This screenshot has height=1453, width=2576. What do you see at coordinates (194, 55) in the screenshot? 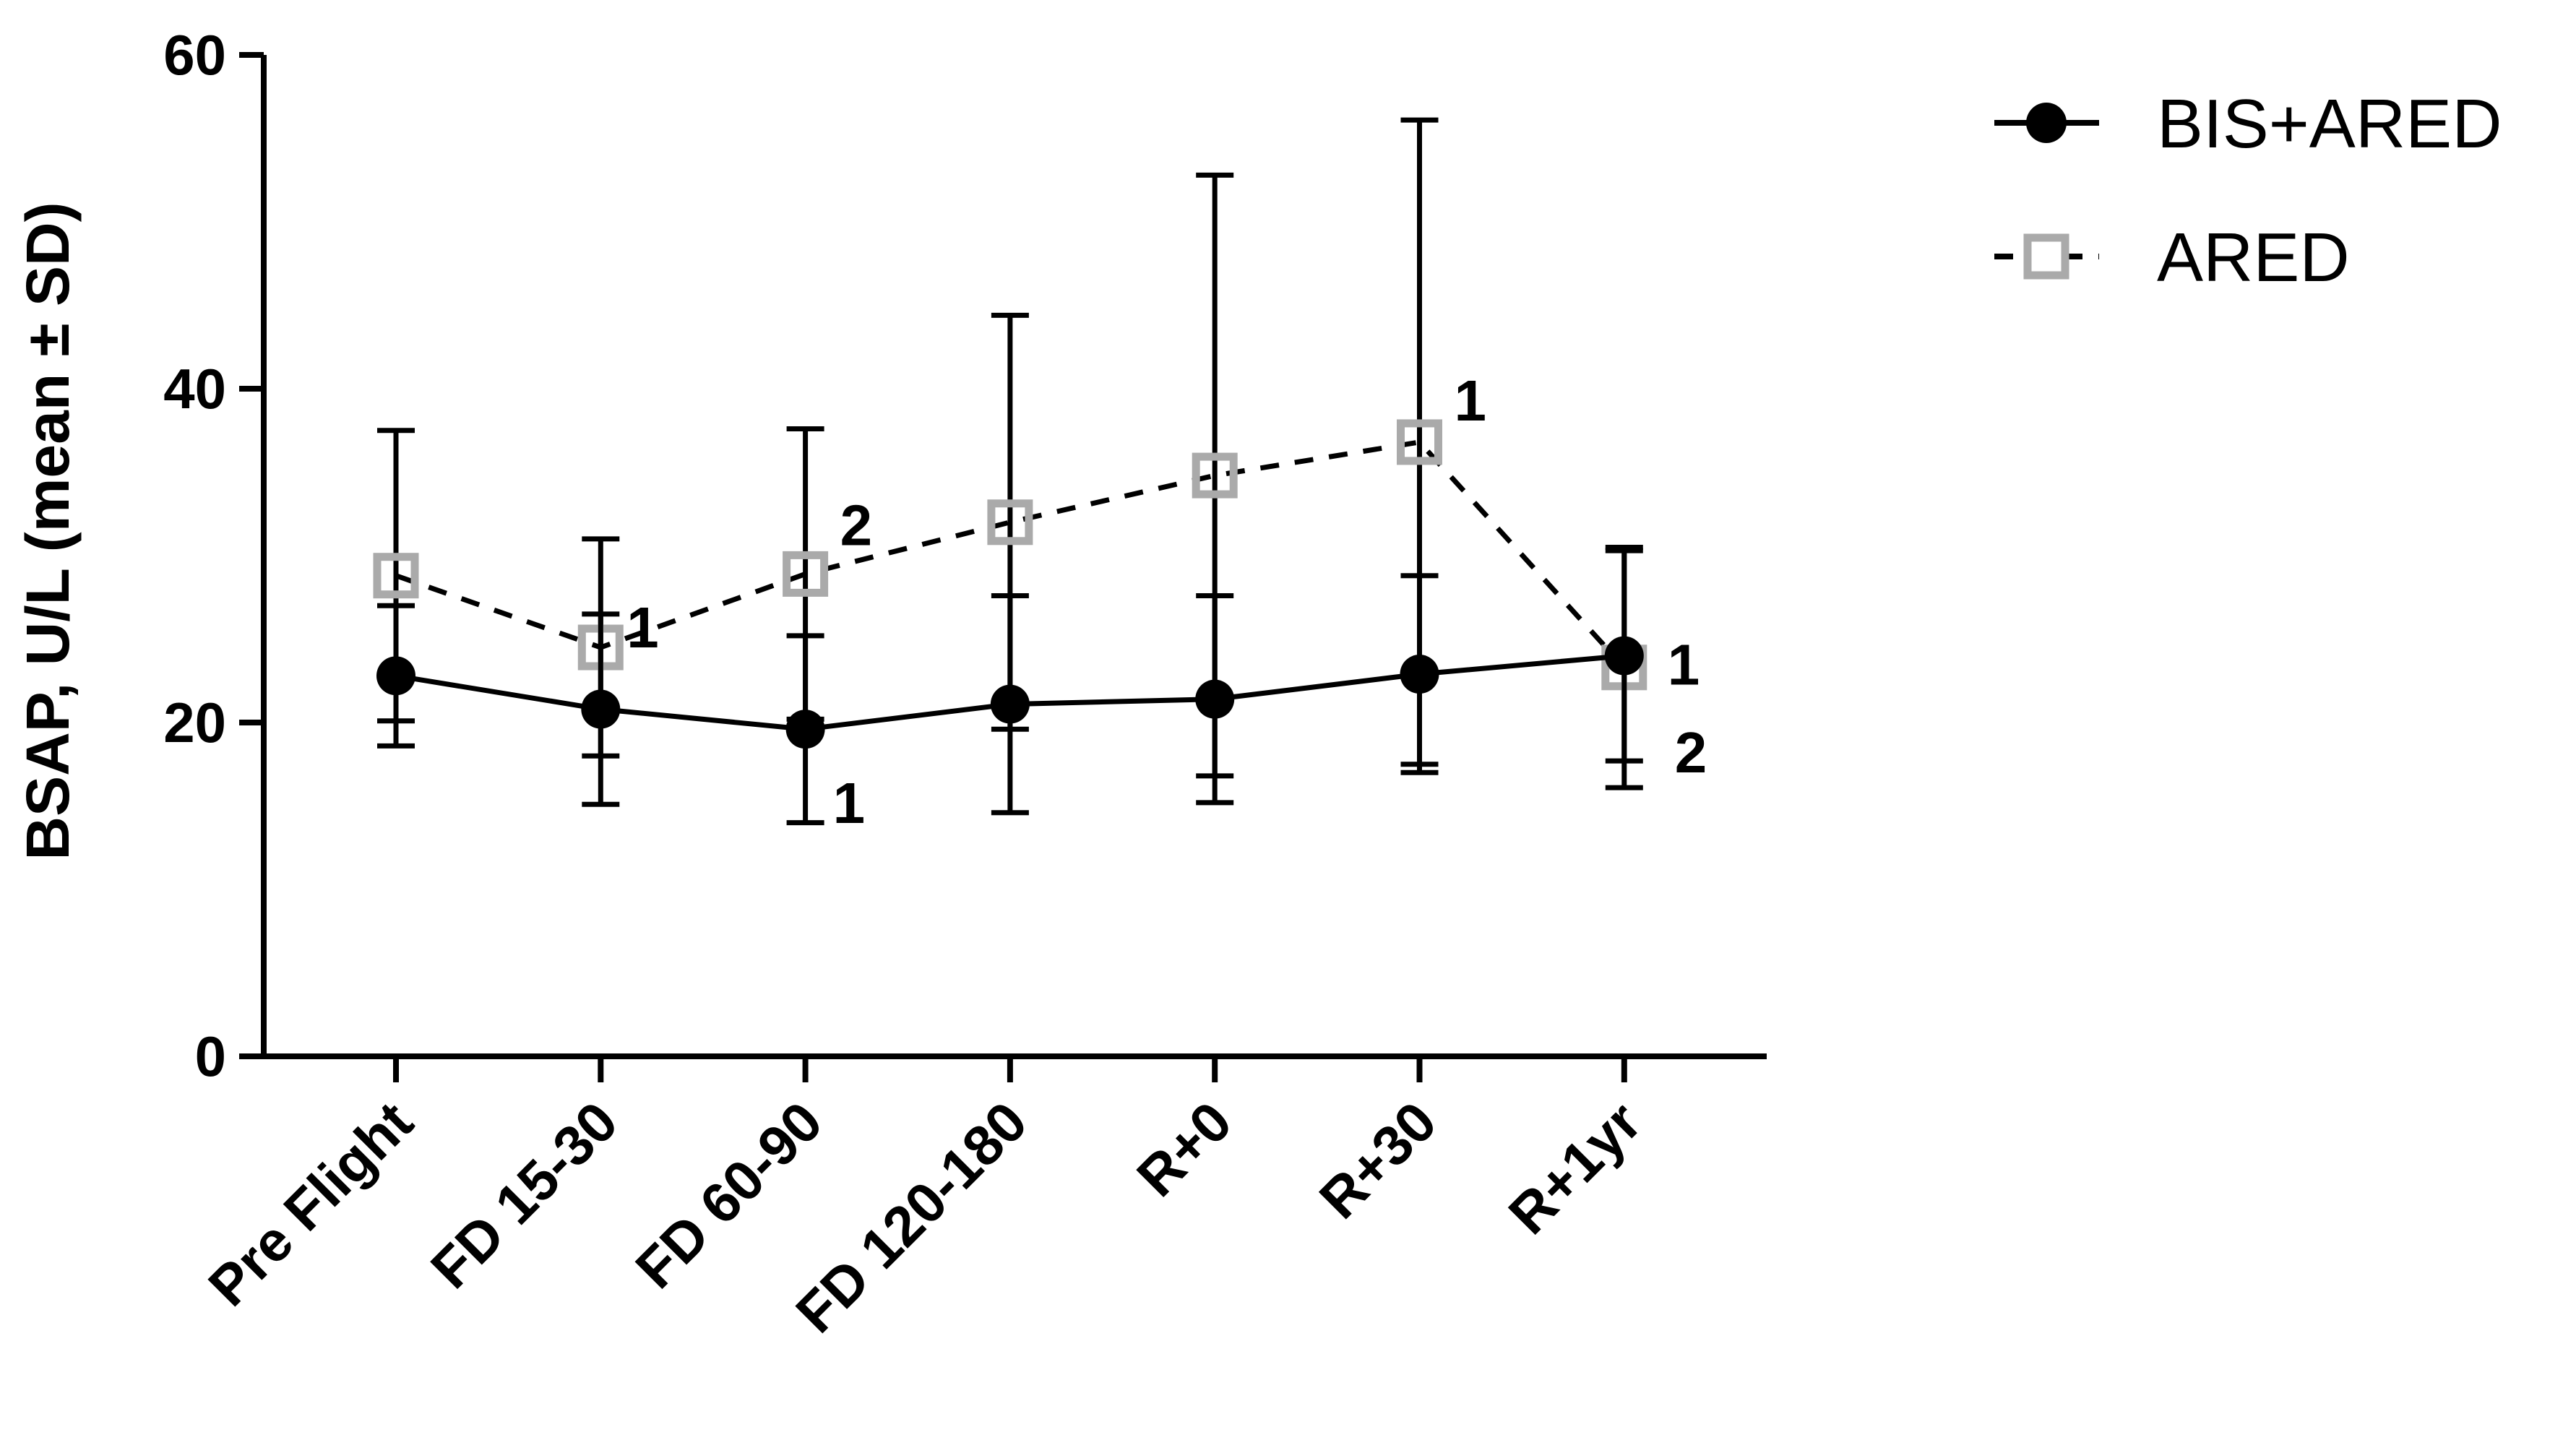
I see `y-tick-label: 60` at bounding box center [194, 55].